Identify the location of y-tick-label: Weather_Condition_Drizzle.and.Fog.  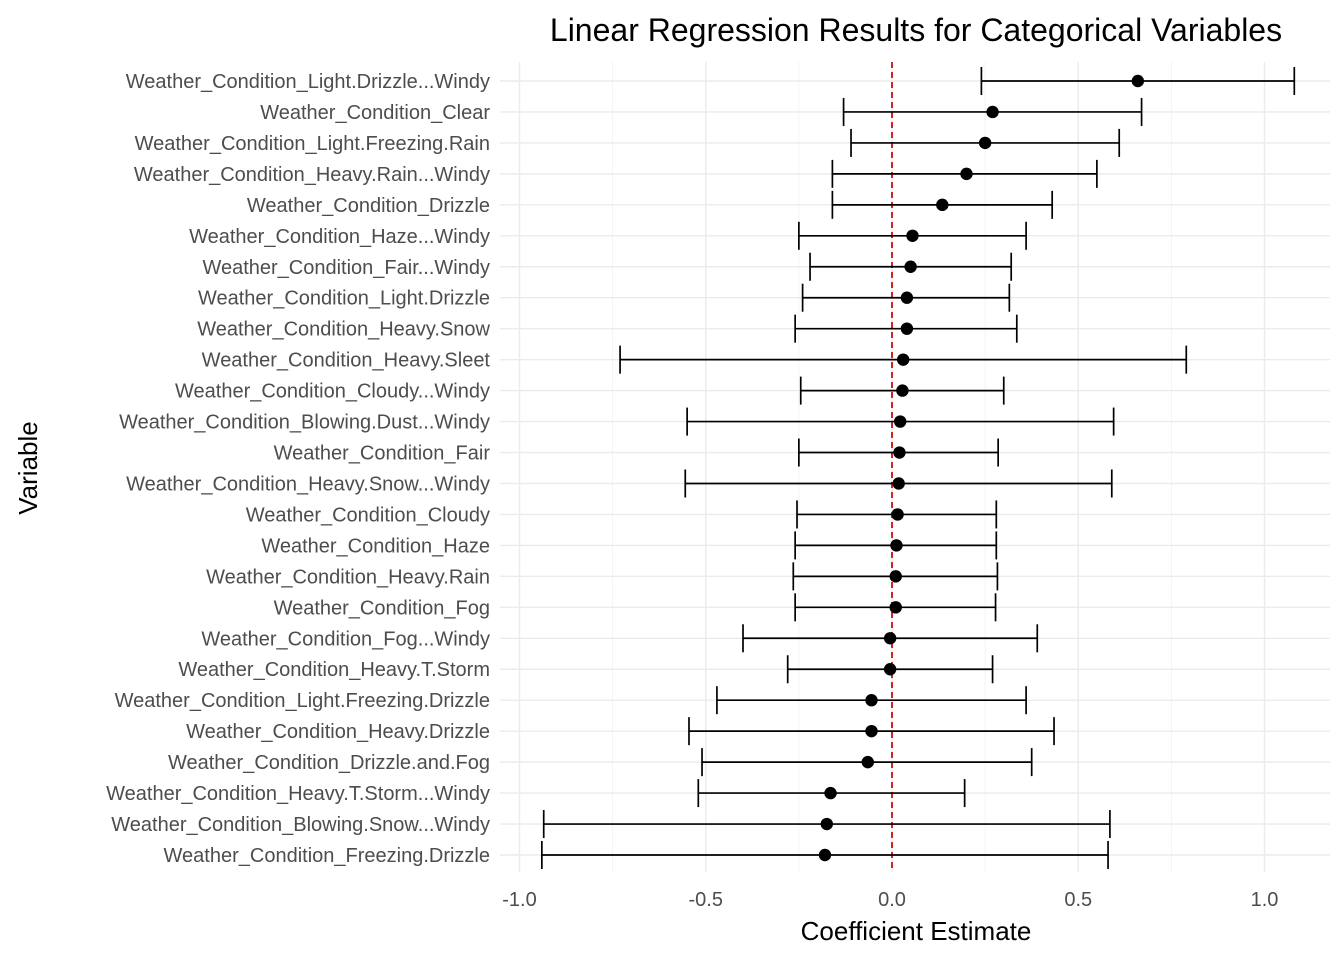
(329, 763).